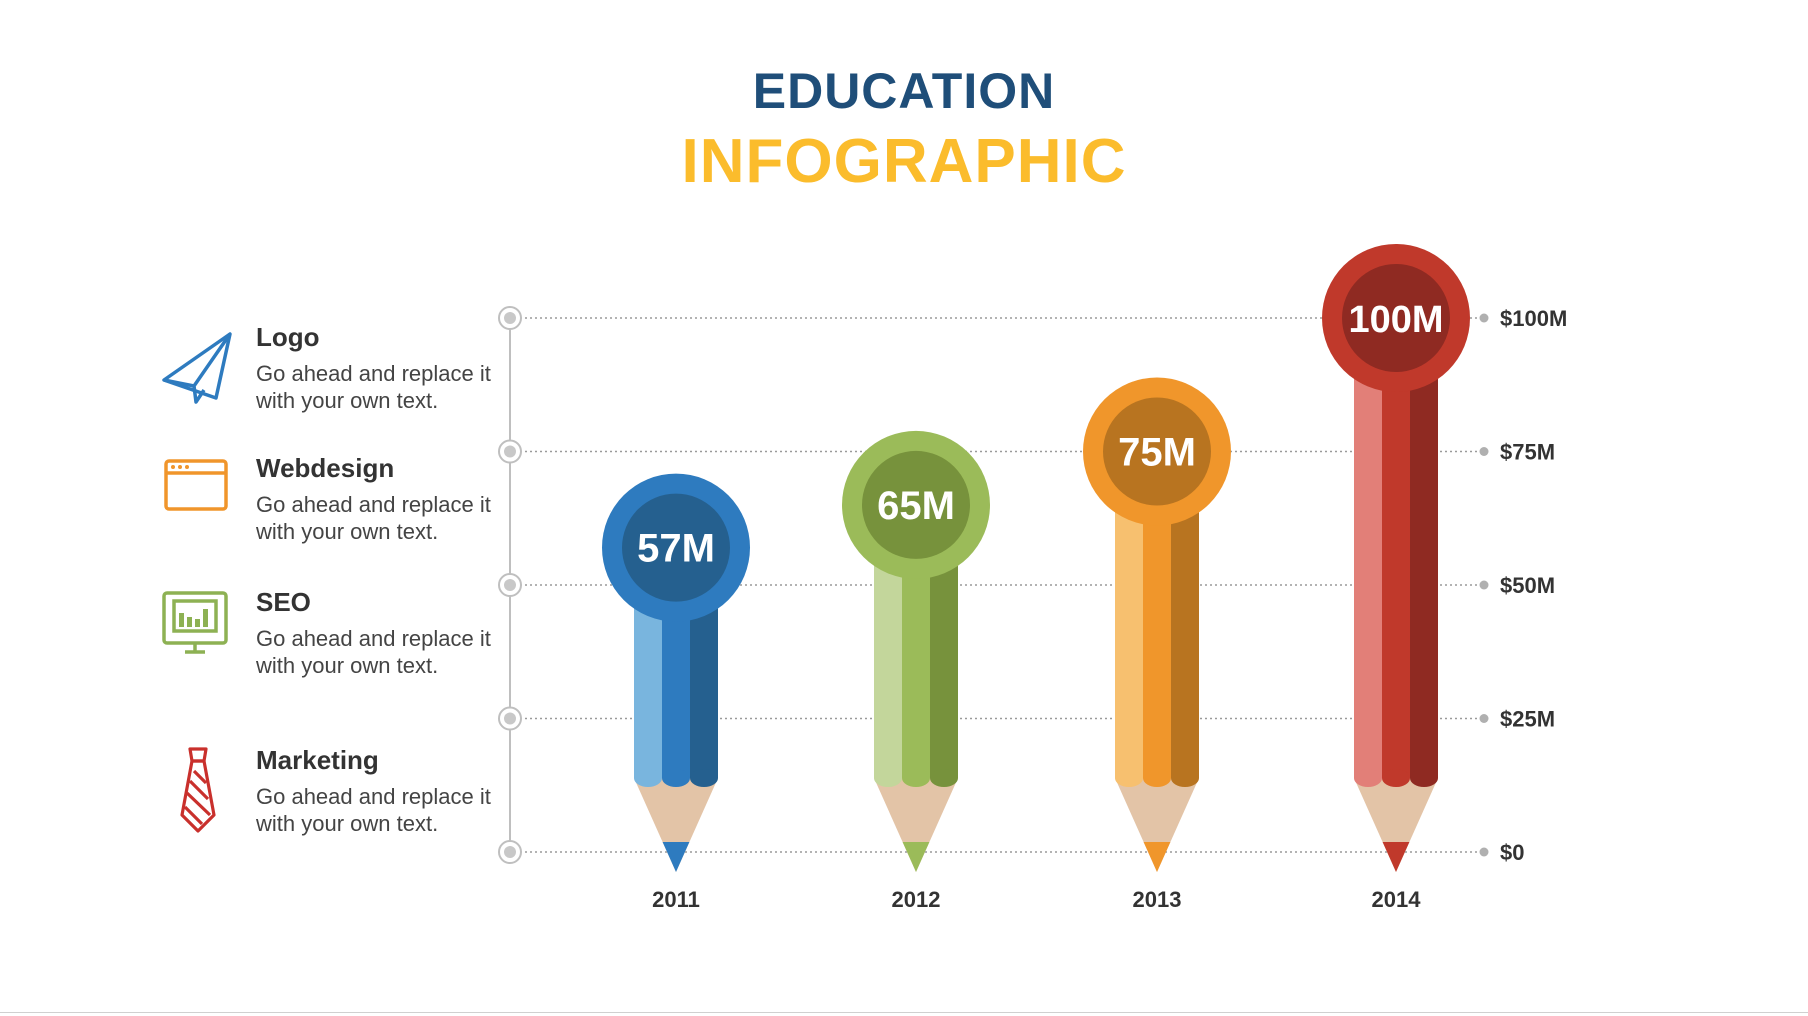  What do you see at coordinates (1527, 719) in the screenshot?
I see `y-tick-label: $25M` at bounding box center [1527, 719].